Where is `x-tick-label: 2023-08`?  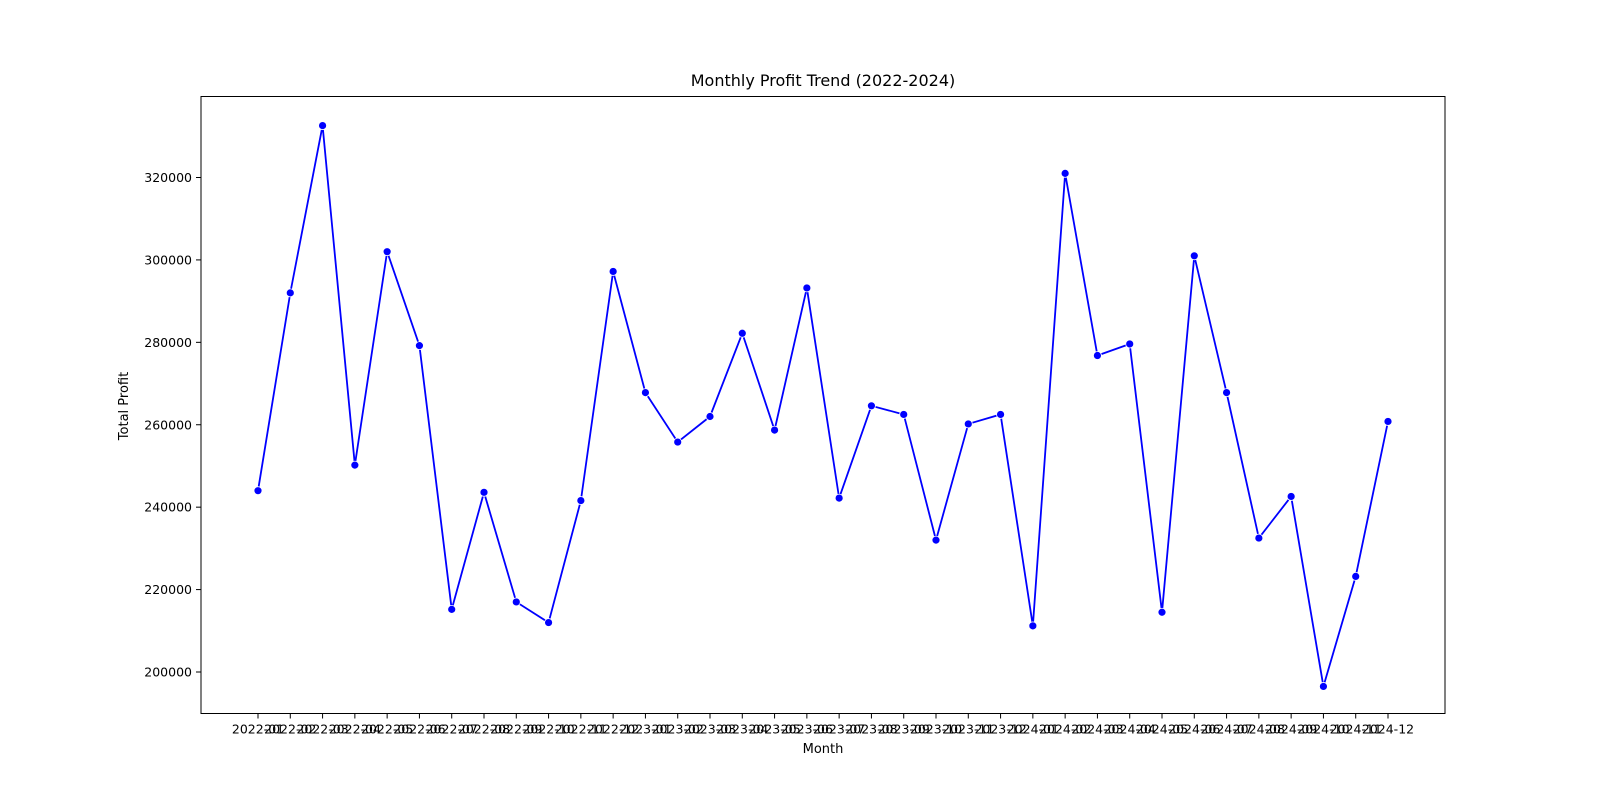
x-tick-label: 2023-08 is located at coordinates (871, 729).